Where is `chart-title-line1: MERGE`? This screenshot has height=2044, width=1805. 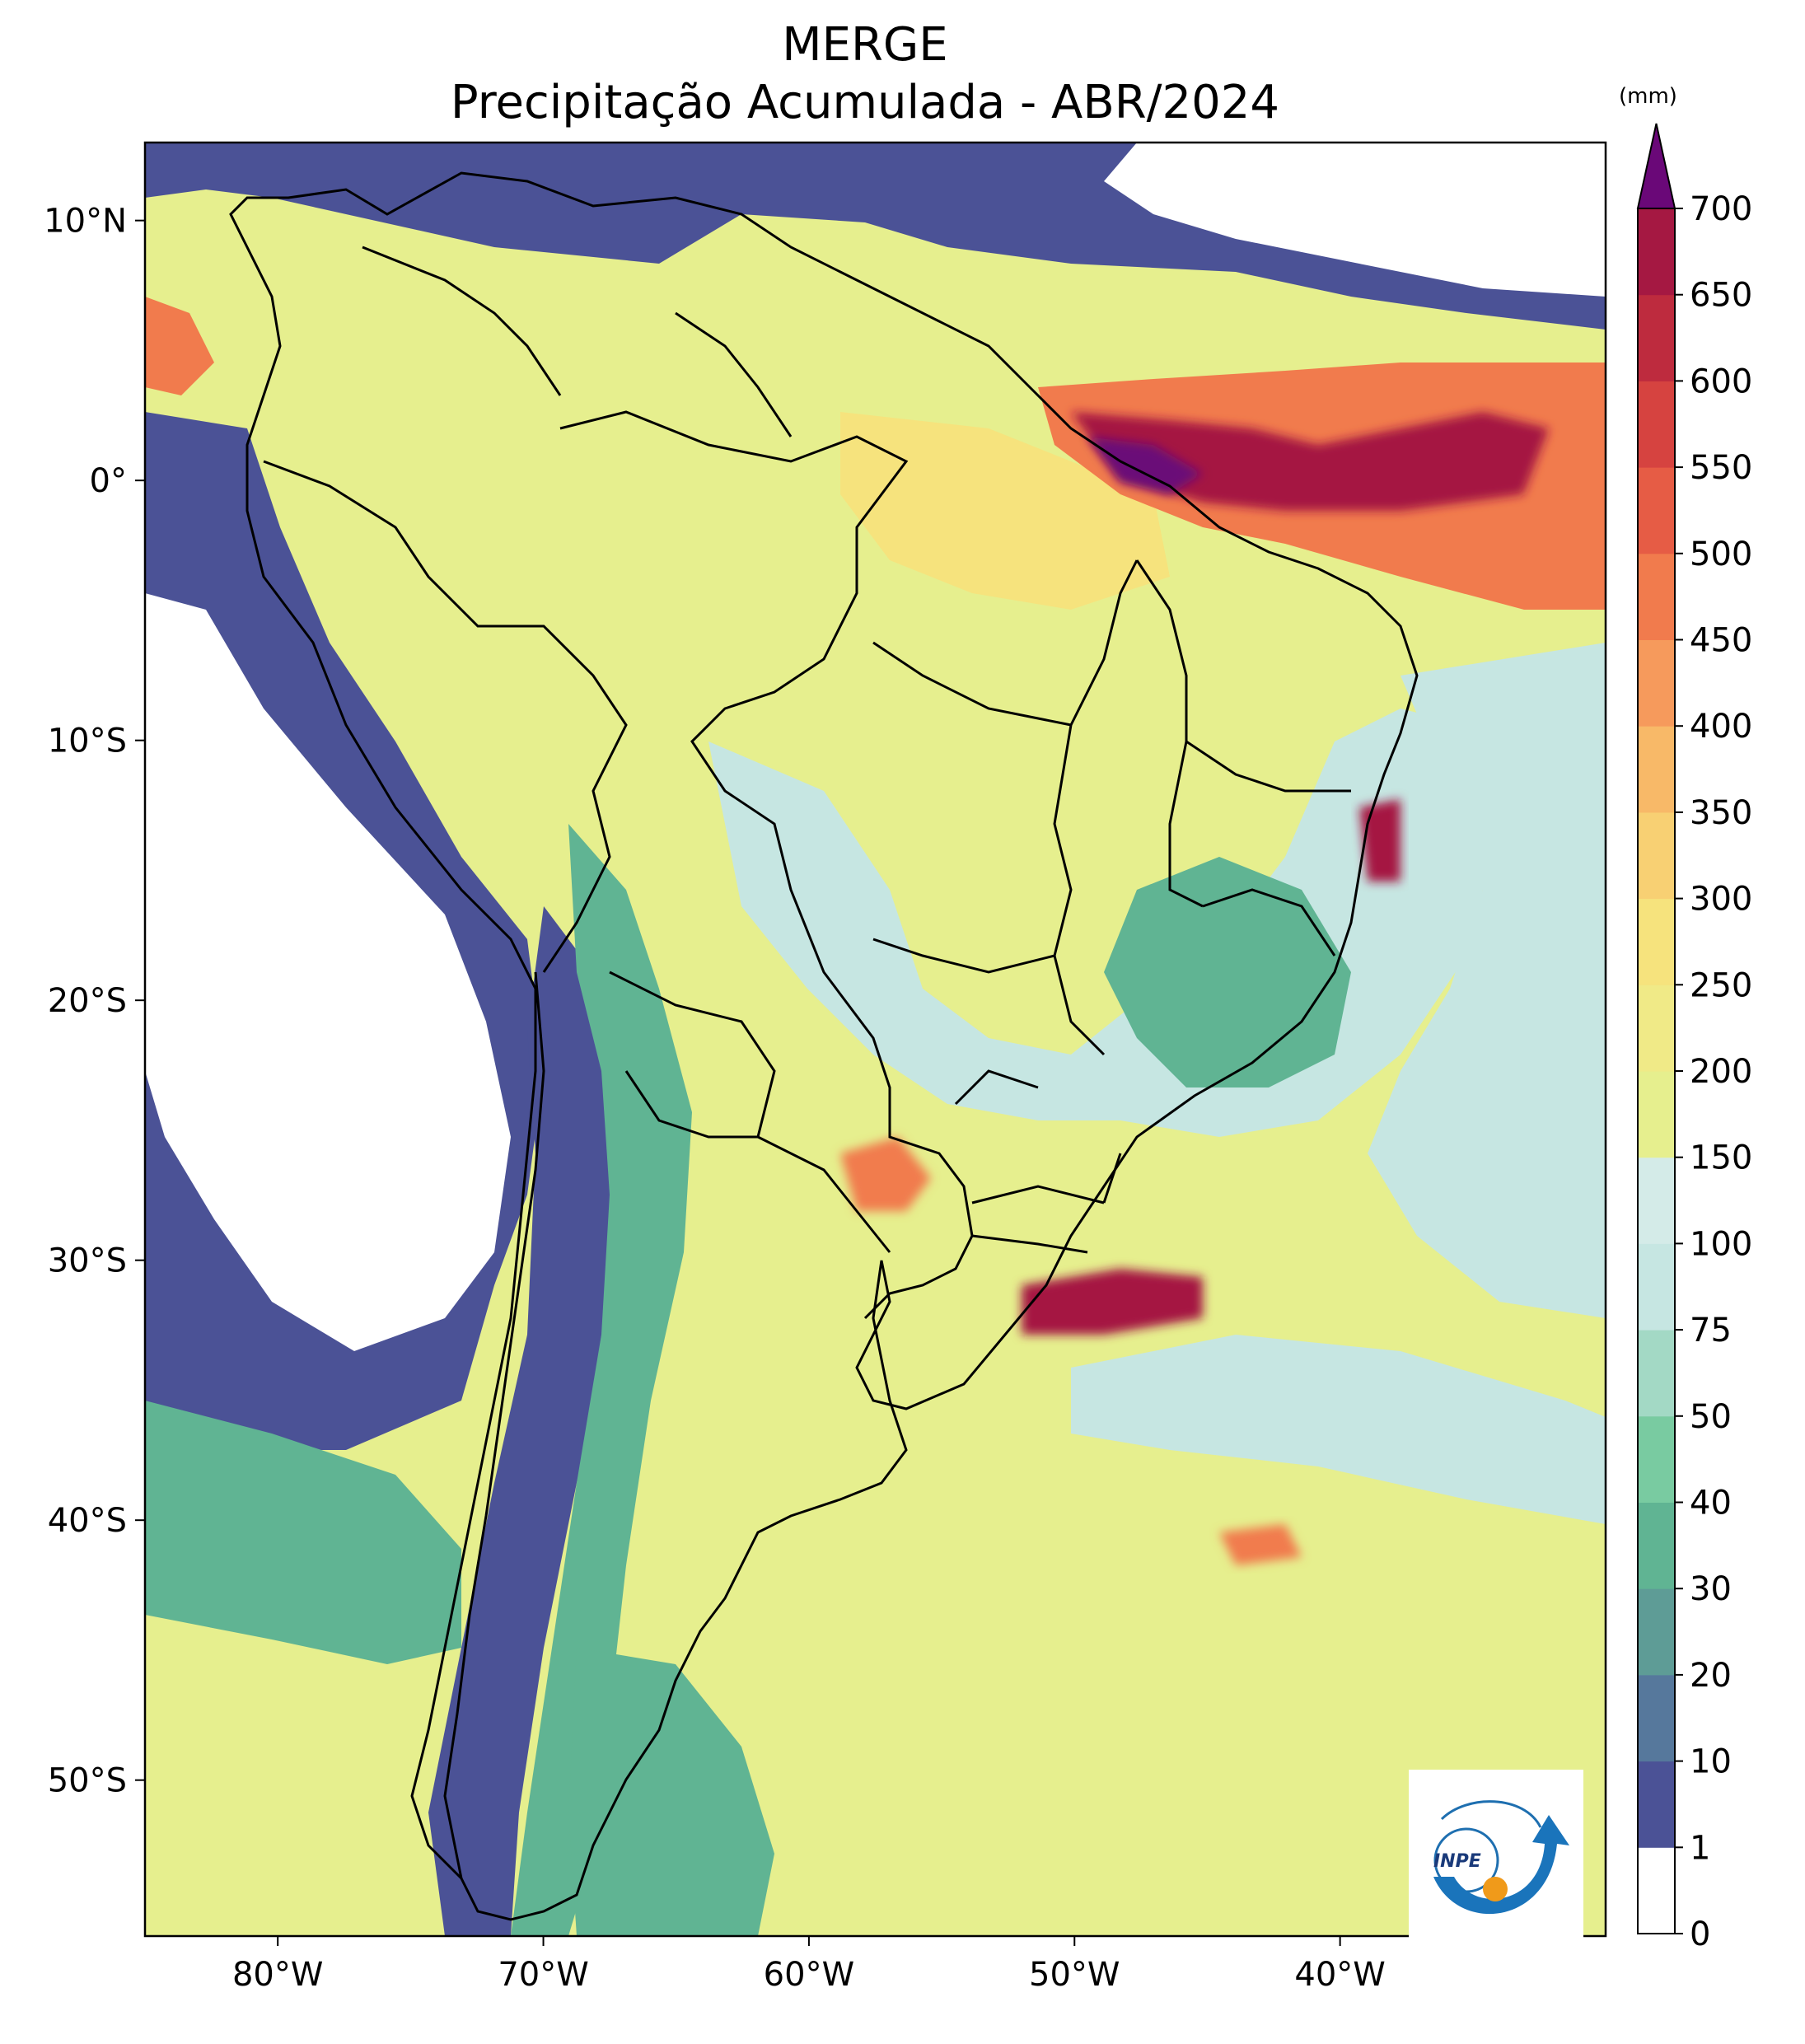
chart-title-line1: MERGE is located at coordinates (865, 45).